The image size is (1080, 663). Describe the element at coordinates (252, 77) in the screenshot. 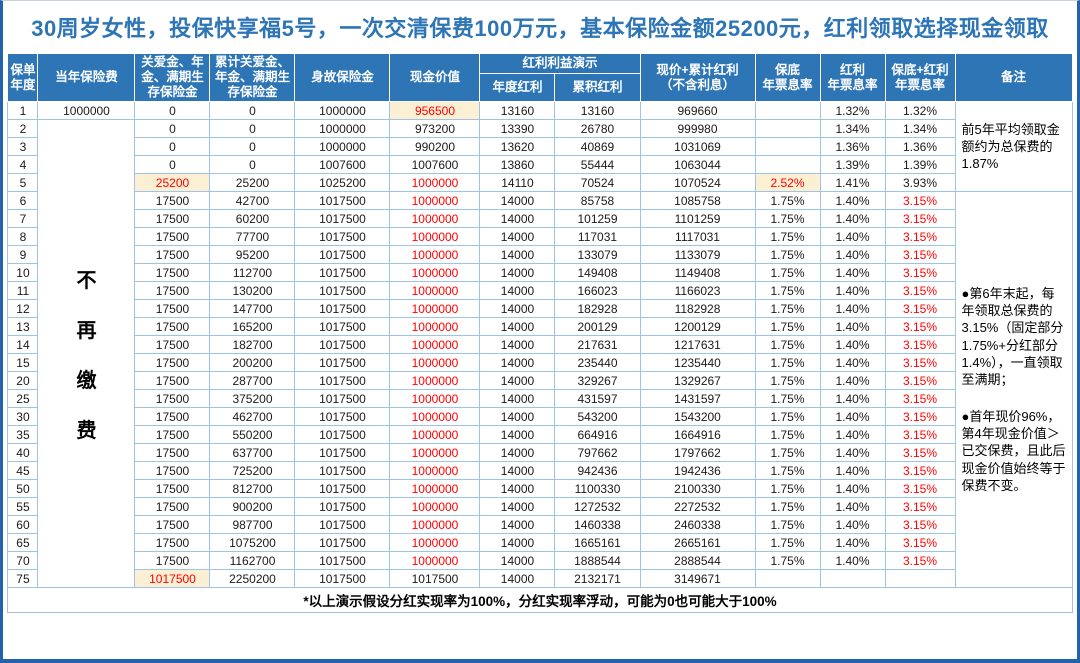

I see `col-header-cum-care-benefit: 累计关爱金、 年金、满期生 存保险金` at that location.